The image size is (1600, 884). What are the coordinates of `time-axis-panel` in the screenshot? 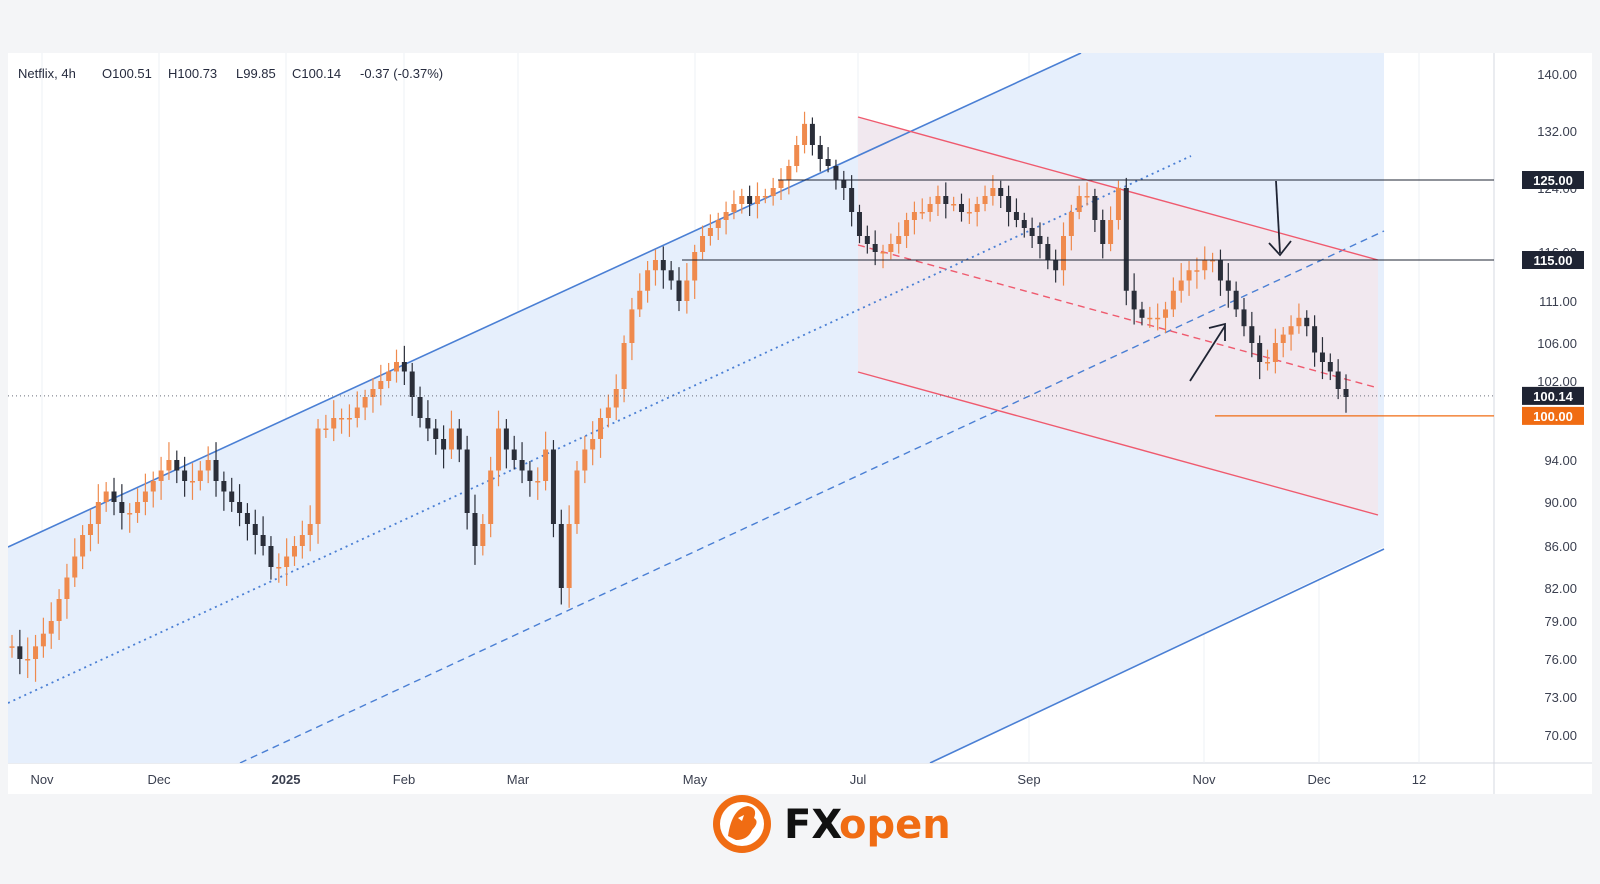 It's located at (800, 778).